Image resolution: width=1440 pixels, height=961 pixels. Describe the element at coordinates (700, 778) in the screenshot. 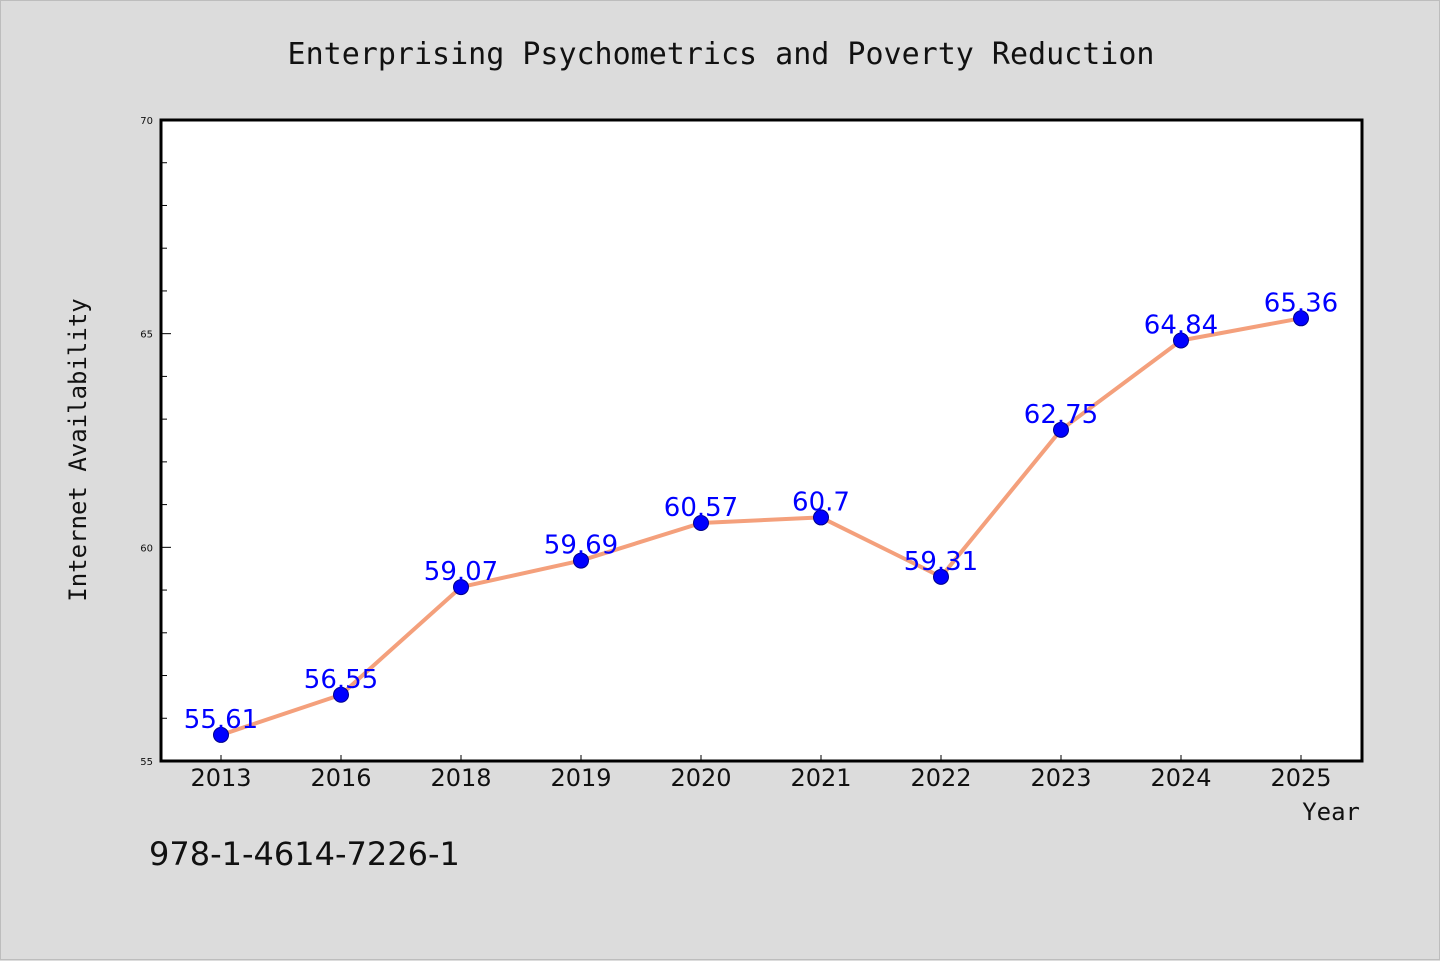

I see `x-tick-label: 2020` at that location.